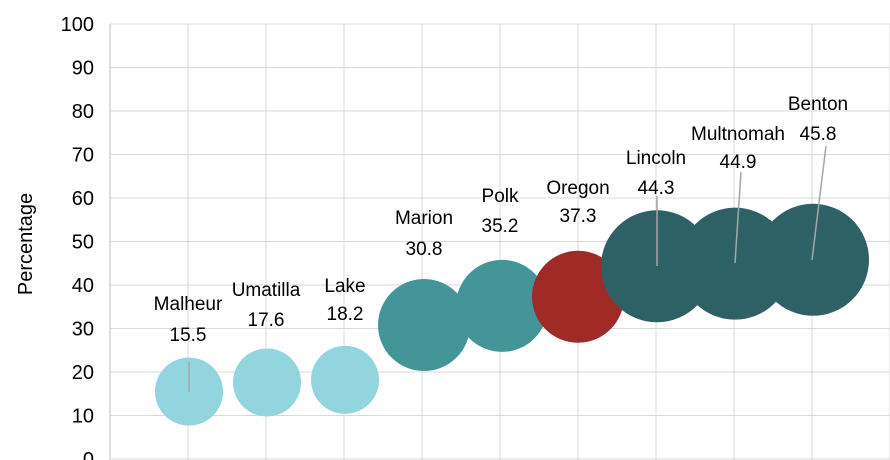 This screenshot has width=890, height=460. Describe the element at coordinates (188, 335) in the screenshot. I see `data-label-value: 15.5` at that location.